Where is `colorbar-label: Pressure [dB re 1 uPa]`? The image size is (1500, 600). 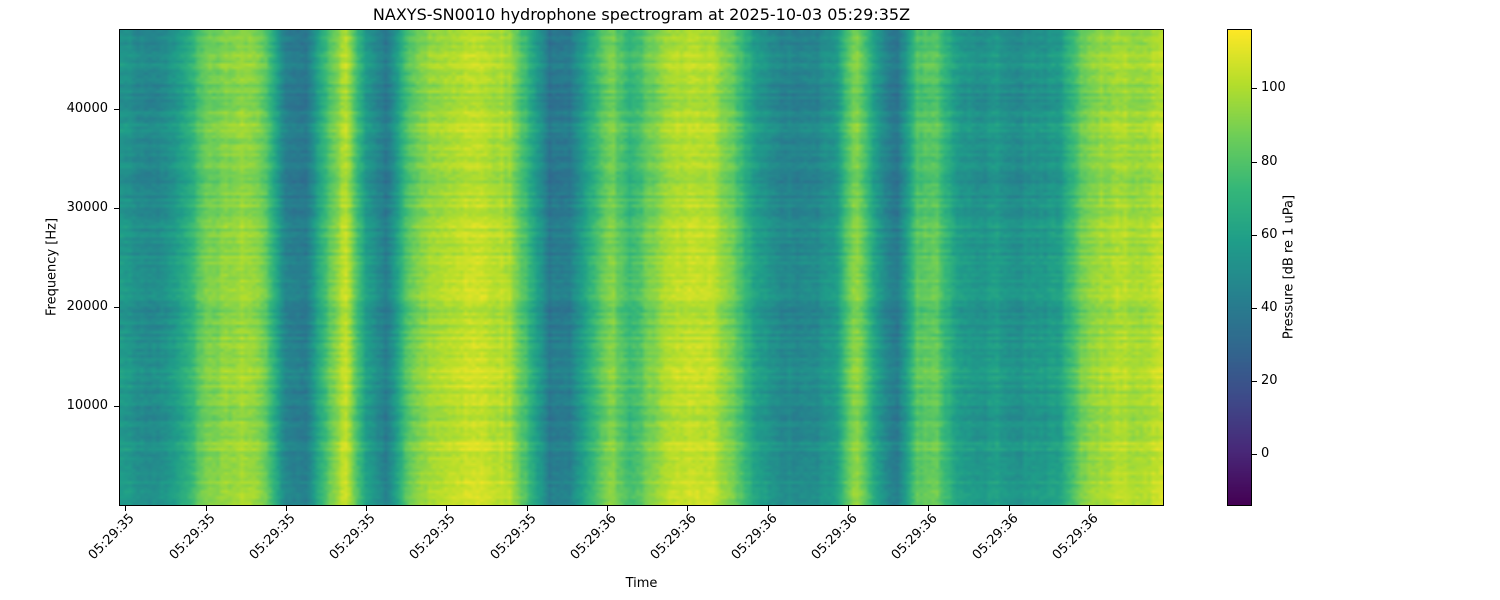
colorbar-label: Pressure [dB re 1 uPa] is located at coordinates (1289, 267).